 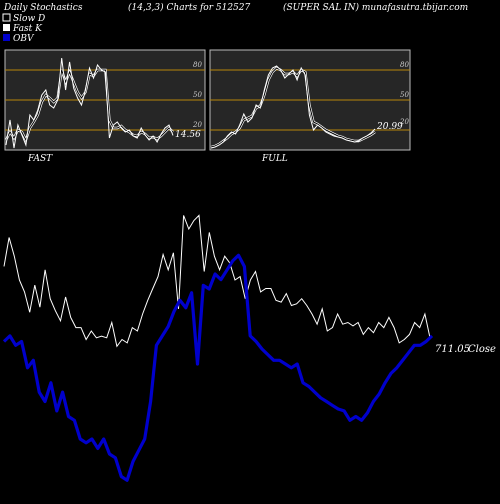 I want to click on close-label: Close, so click(x=482, y=349).